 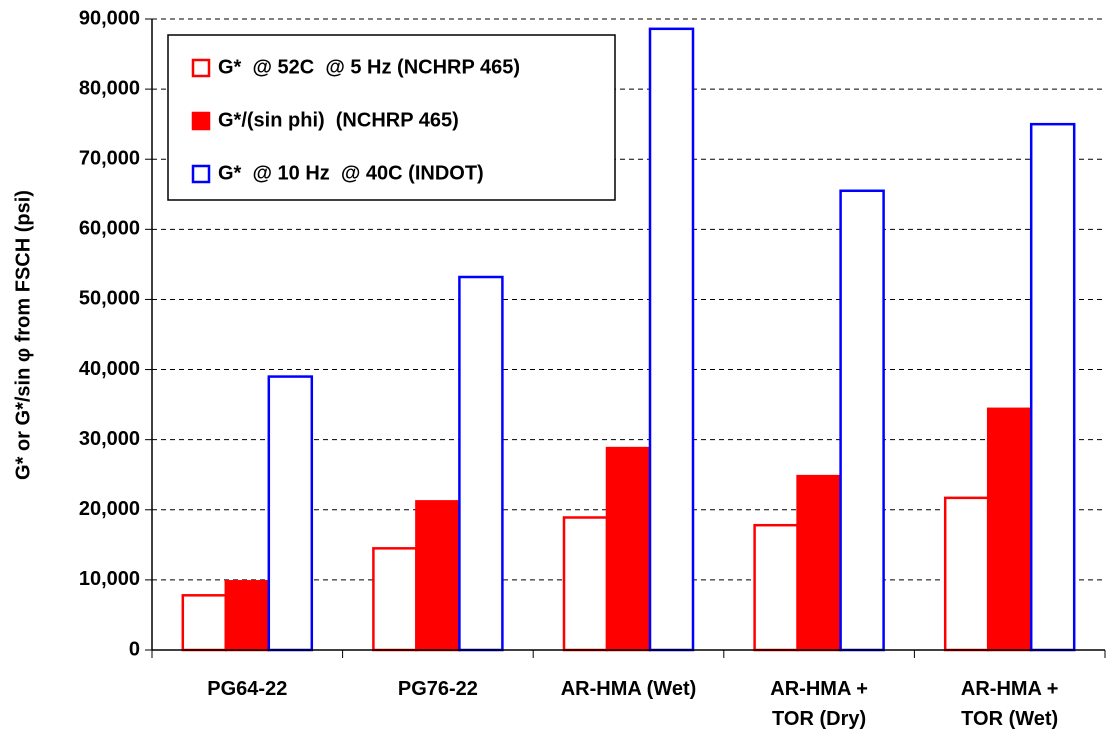 I want to click on y-tick-label: 0, so click(x=134, y=649).